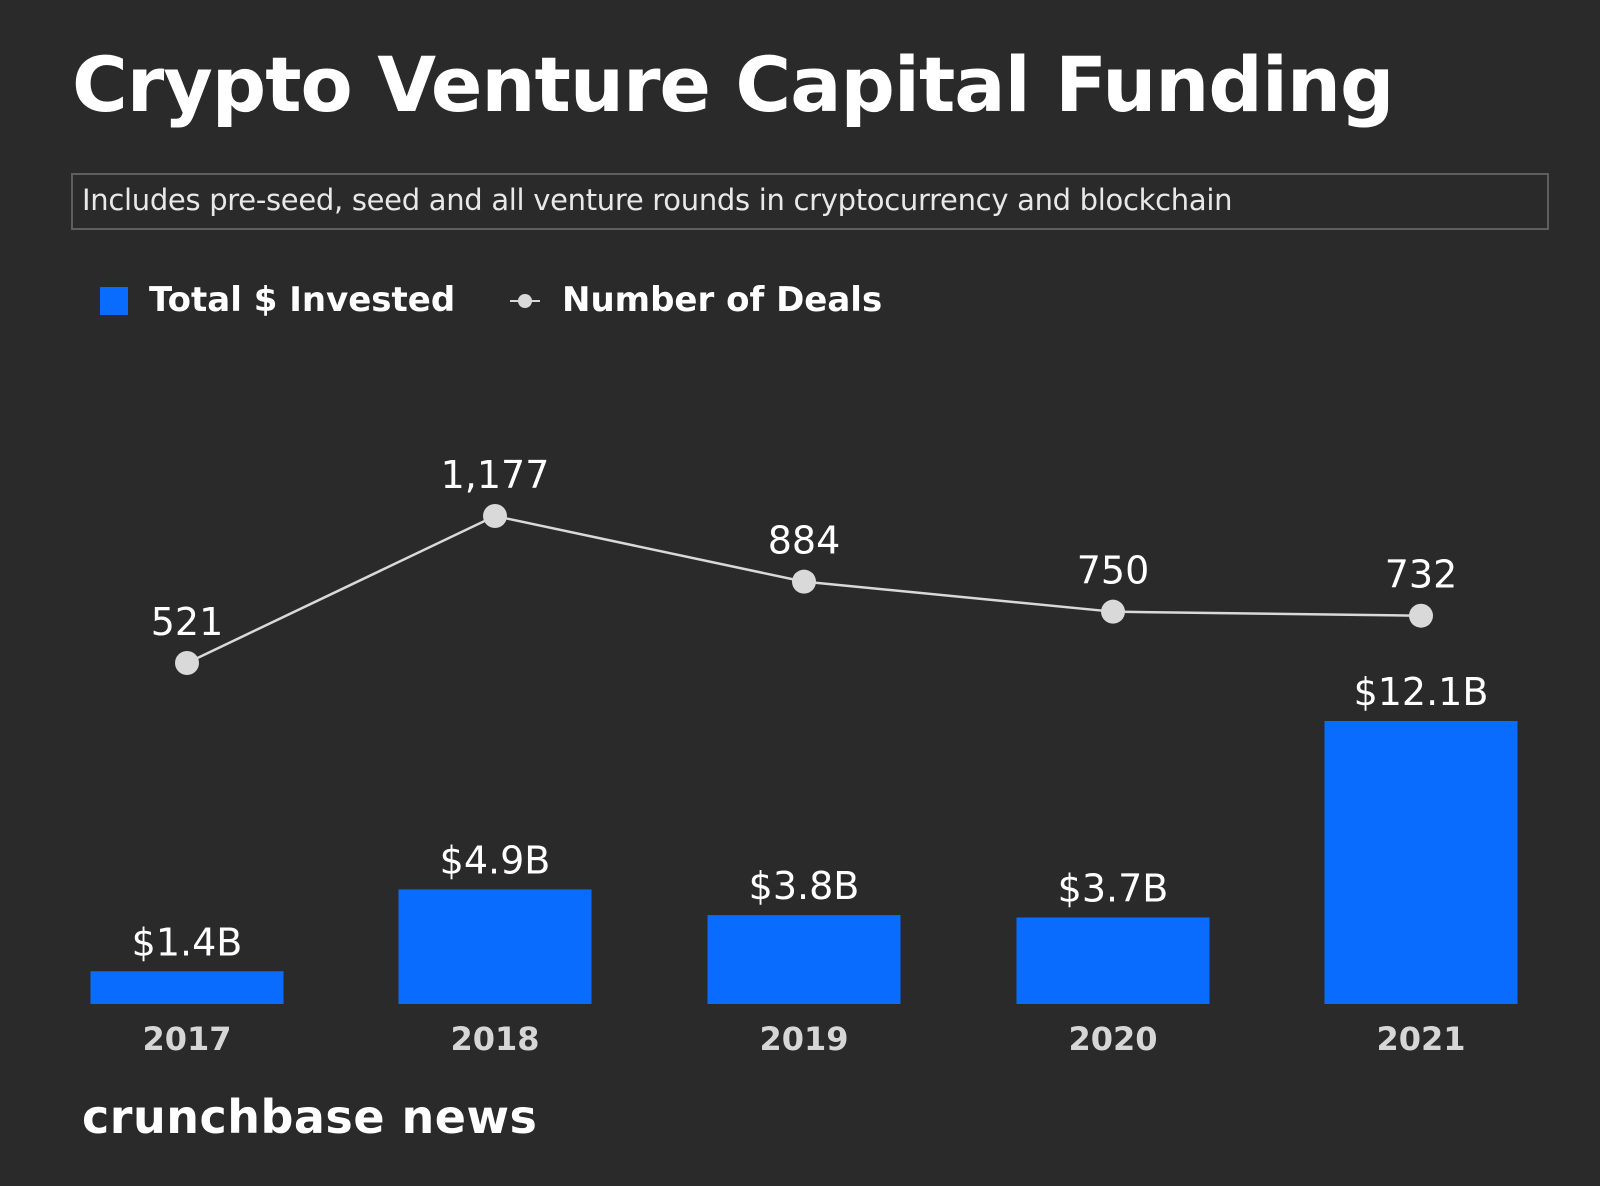 This screenshot has height=1186, width=1600. I want to click on bar-label-2021: $12.1B, so click(1421, 692).